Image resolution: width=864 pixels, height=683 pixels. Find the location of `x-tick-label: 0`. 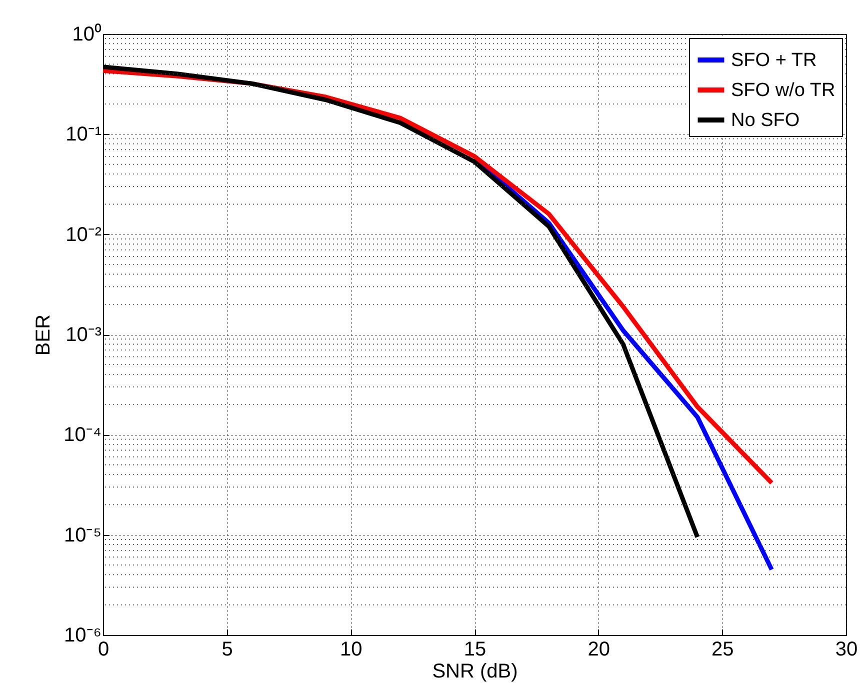

x-tick-label: 0 is located at coordinates (104, 649).